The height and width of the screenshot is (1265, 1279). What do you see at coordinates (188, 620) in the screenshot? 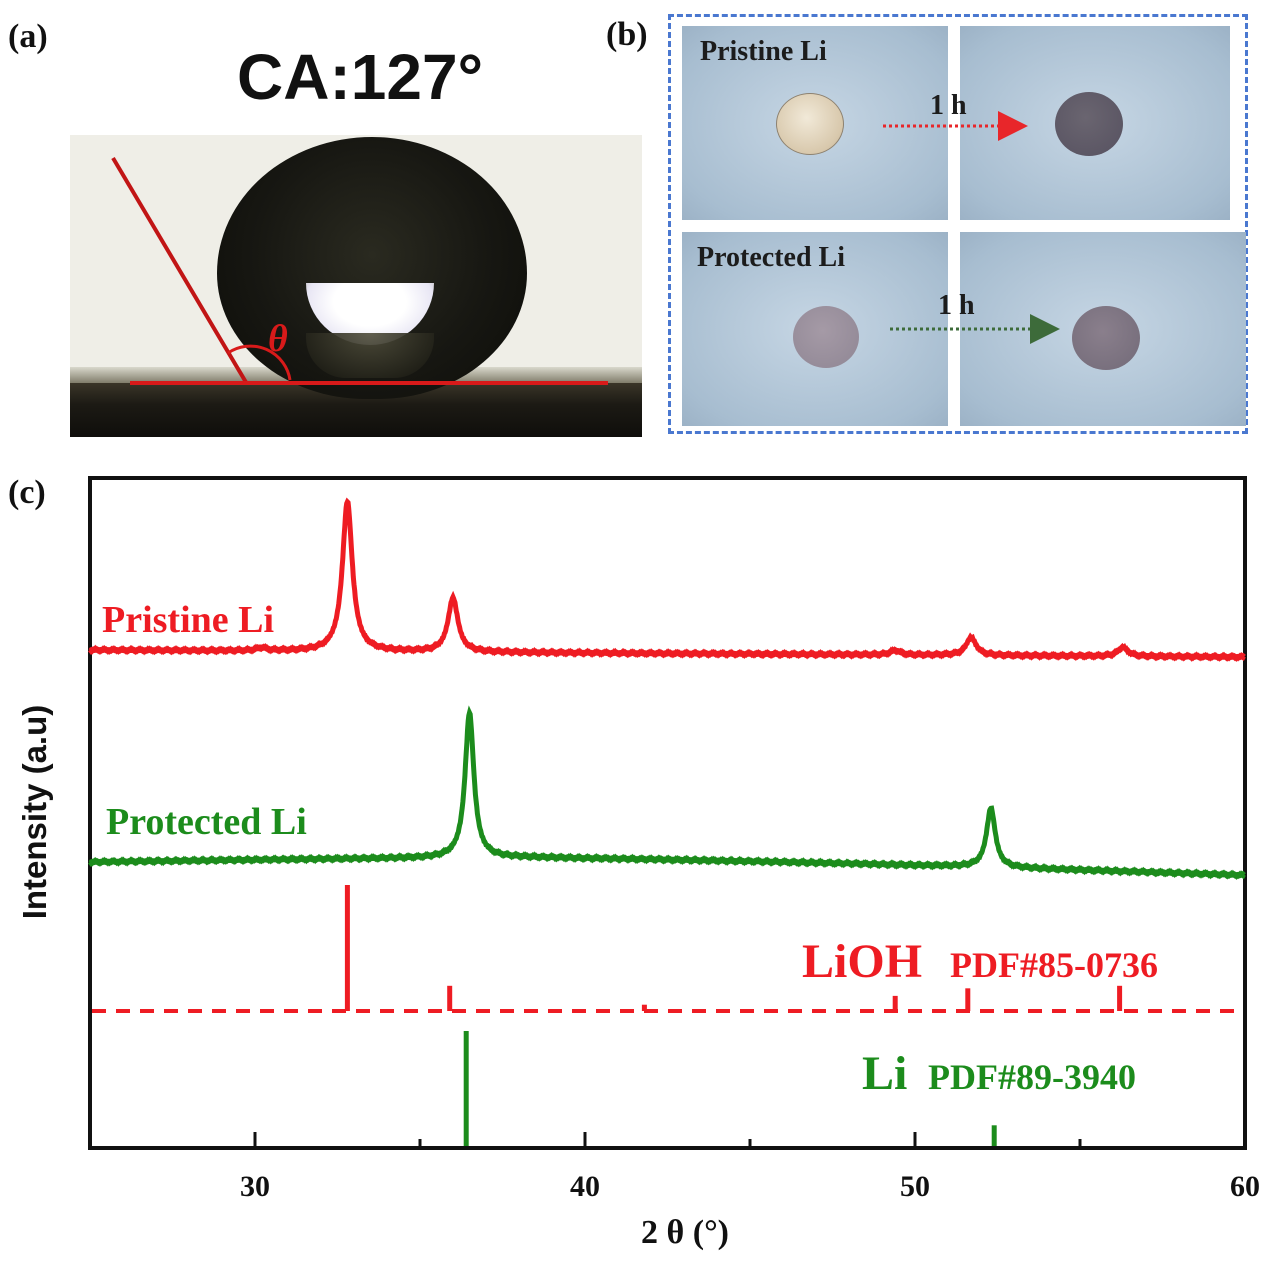
I see `series-label-pristine-li: Pristine Li` at bounding box center [188, 620].